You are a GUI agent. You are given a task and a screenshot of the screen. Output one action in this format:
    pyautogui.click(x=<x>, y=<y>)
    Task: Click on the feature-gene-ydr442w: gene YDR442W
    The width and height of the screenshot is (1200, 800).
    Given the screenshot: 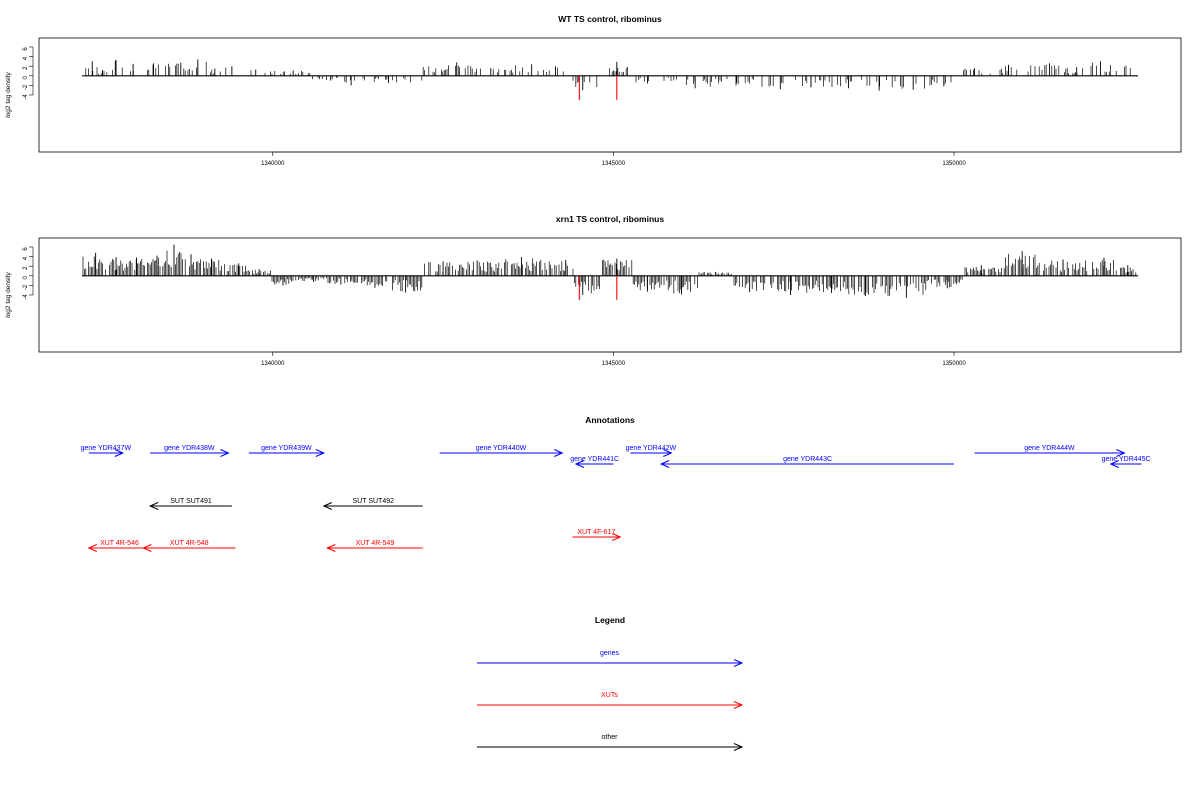 What is the action you would take?
    pyautogui.click(x=651, y=451)
    